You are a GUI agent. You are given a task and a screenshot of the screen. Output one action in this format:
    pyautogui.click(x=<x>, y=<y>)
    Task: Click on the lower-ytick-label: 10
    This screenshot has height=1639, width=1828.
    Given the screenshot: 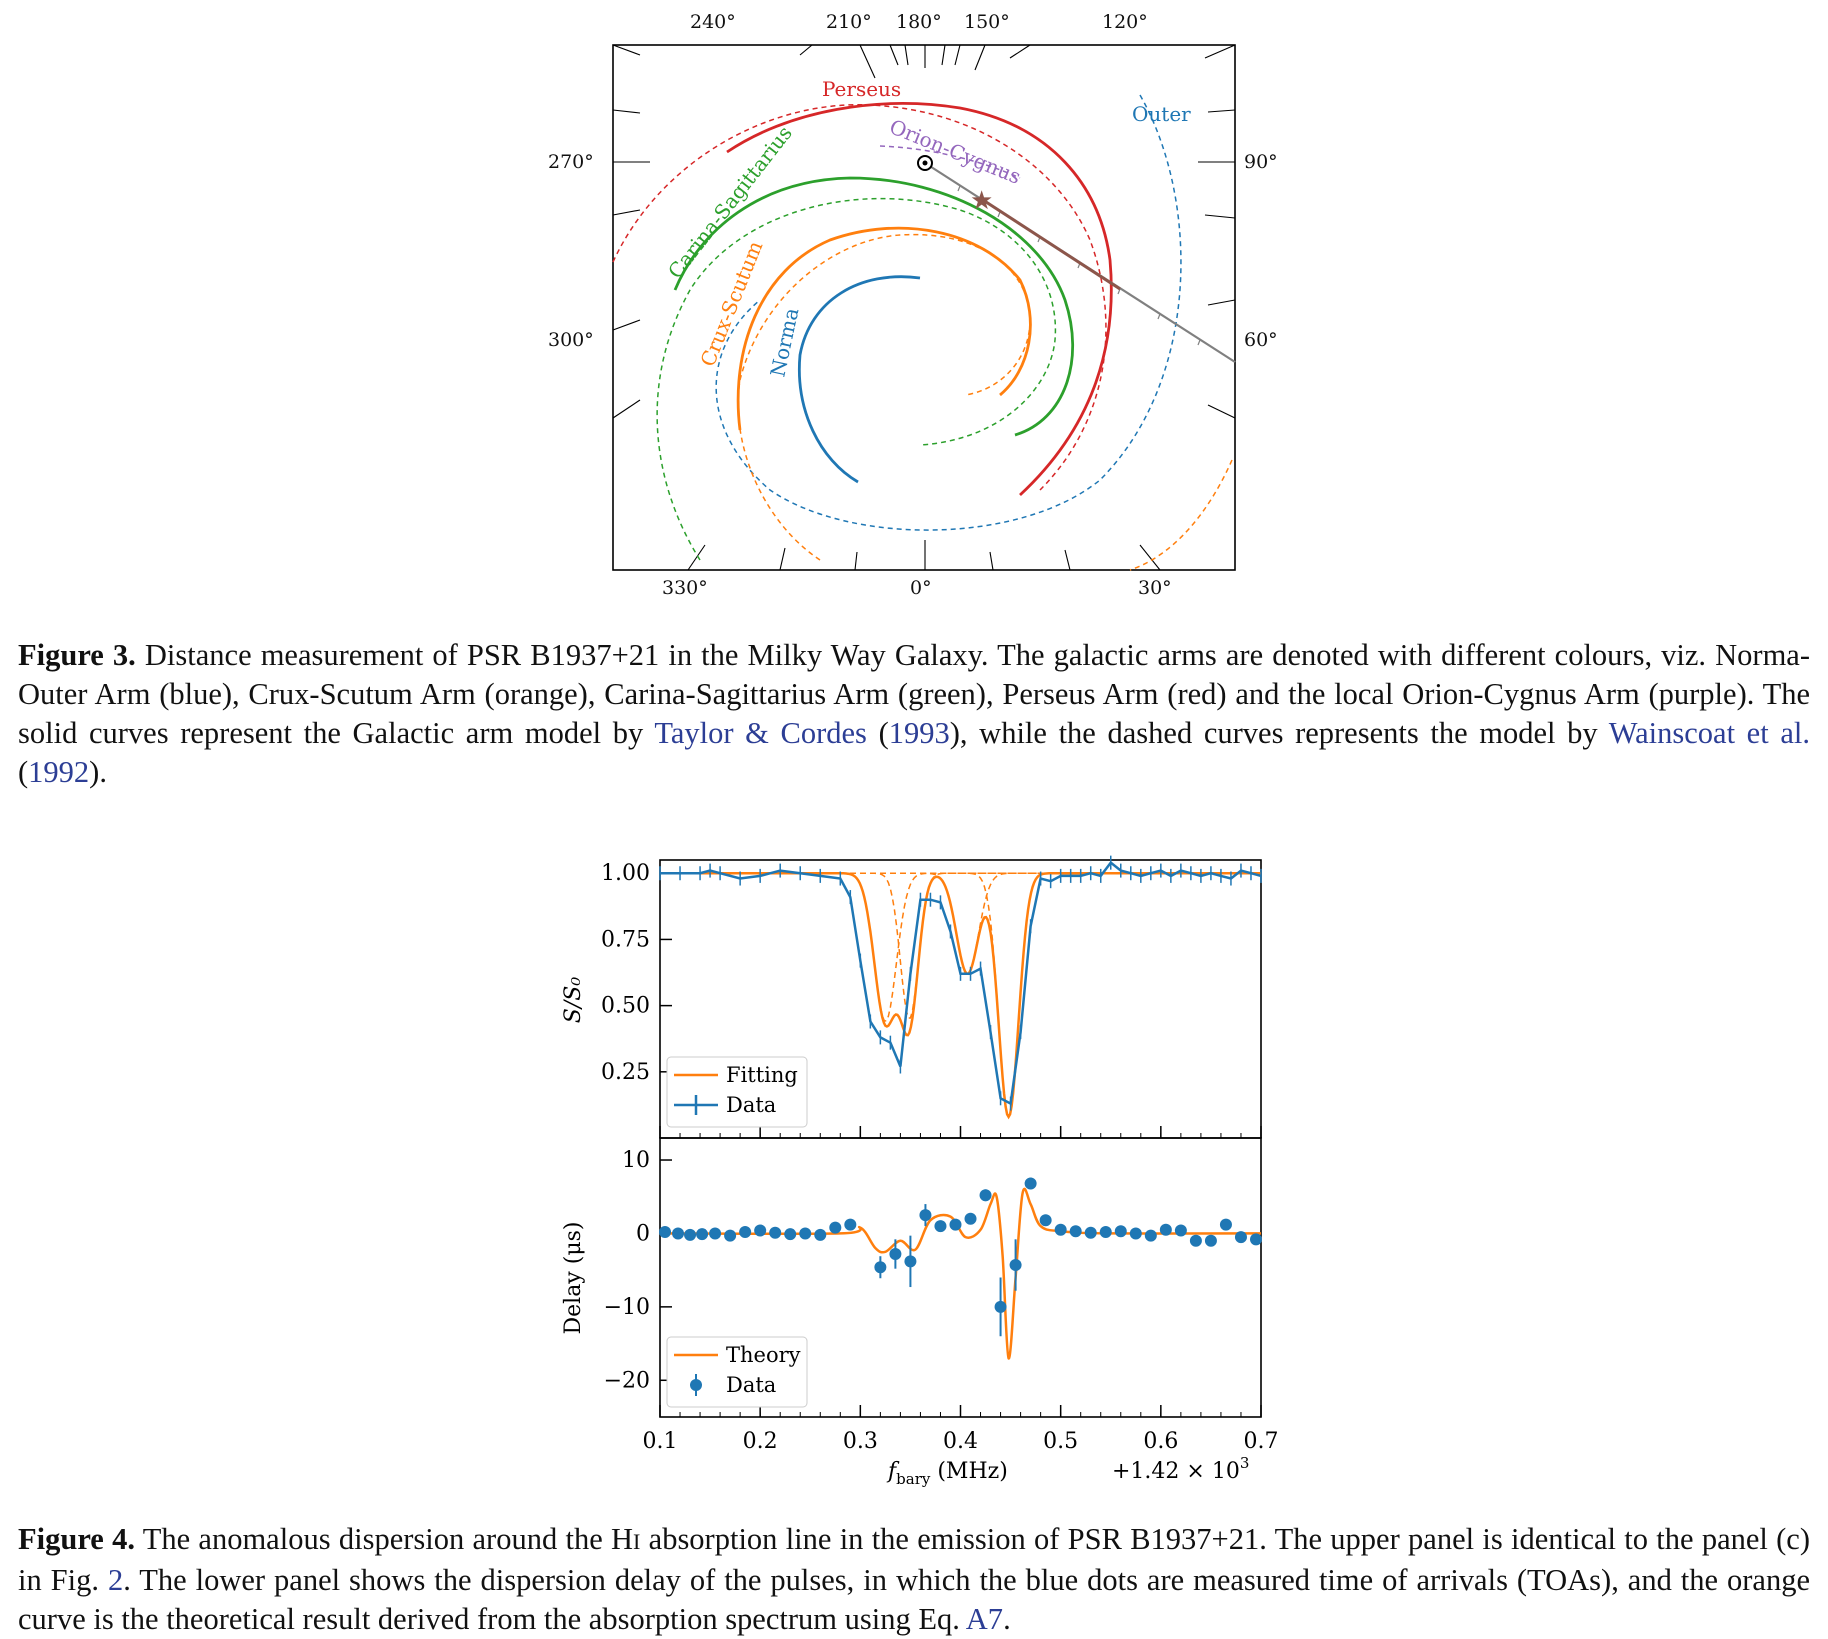 What is the action you would take?
    pyautogui.click(x=636, y=1160)
    